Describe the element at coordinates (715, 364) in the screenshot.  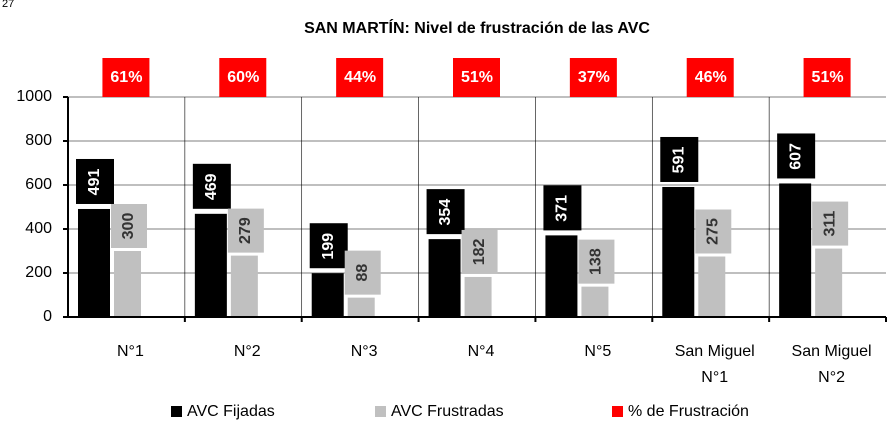
I see `x-tick-label: San Miguel N°1` at that location.